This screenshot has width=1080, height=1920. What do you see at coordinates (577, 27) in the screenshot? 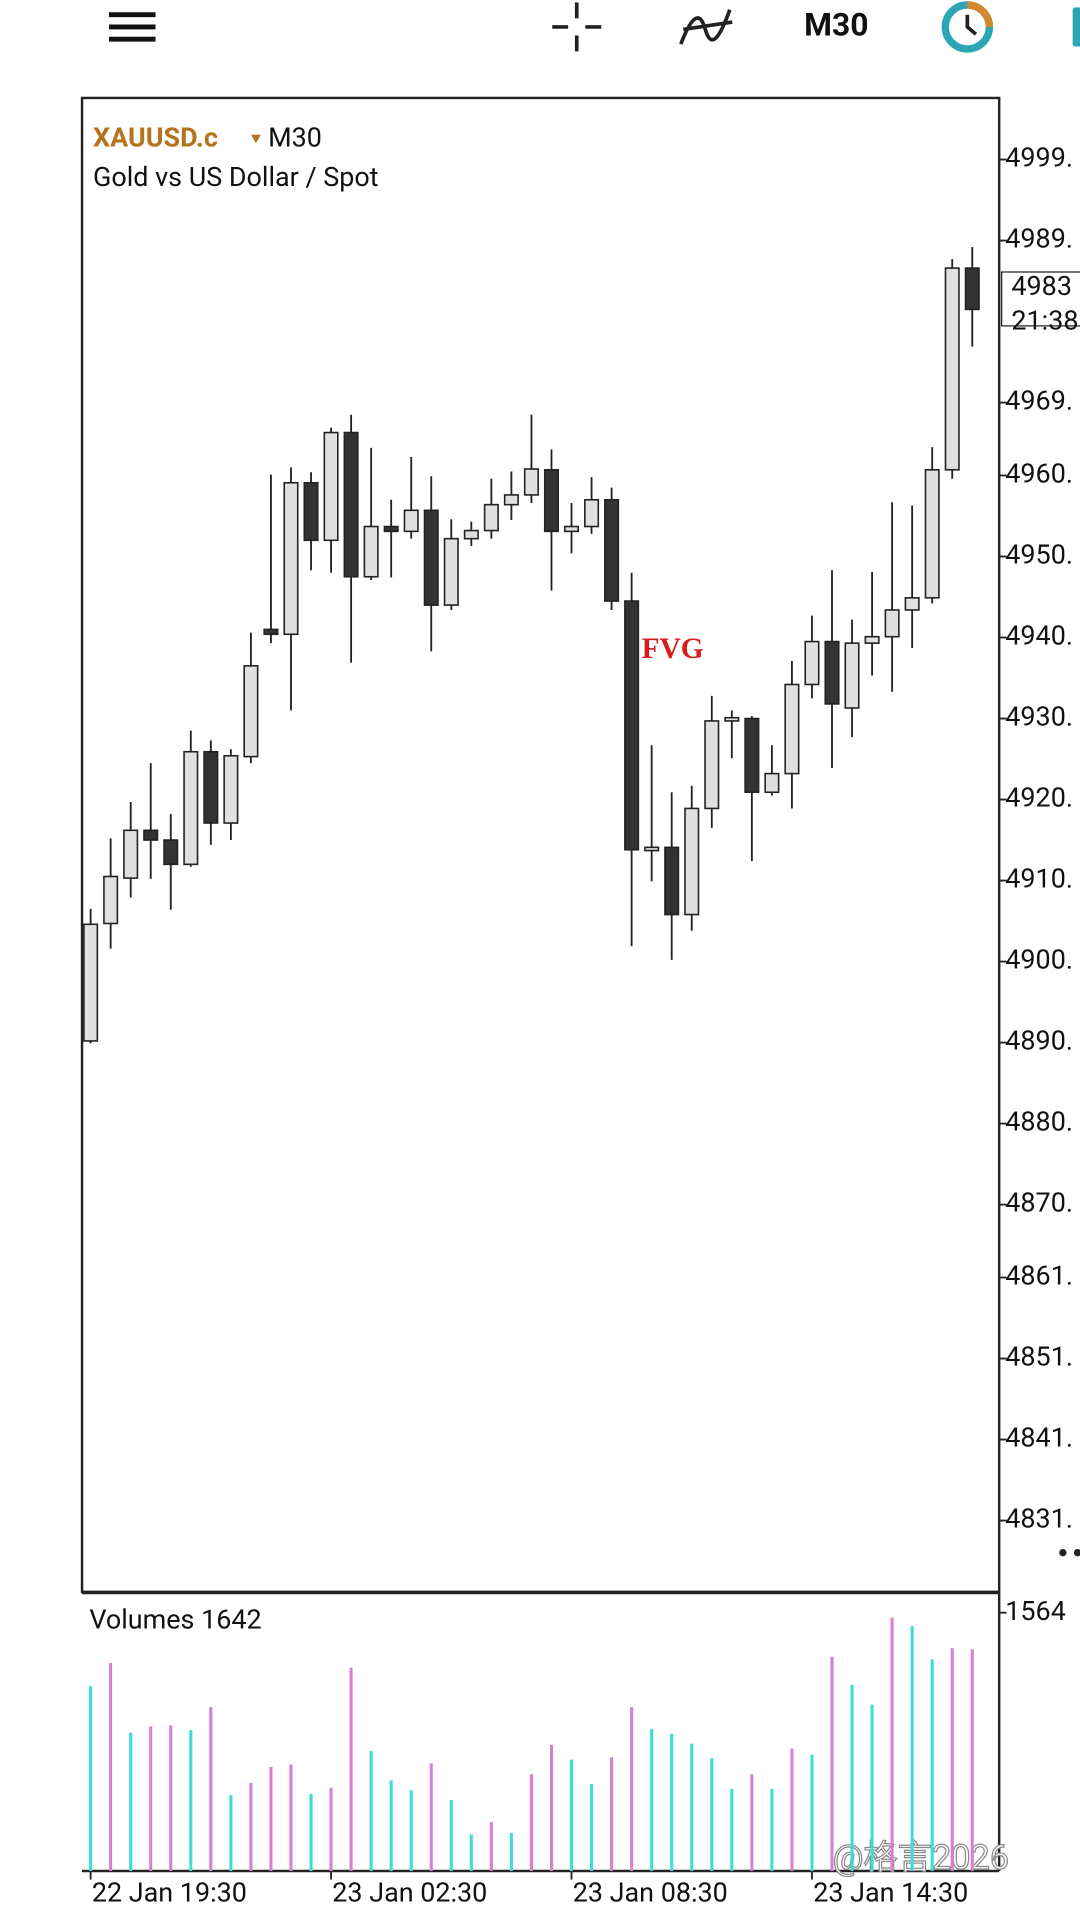
I see `crosshair-button` at bounding box center [577, 27].